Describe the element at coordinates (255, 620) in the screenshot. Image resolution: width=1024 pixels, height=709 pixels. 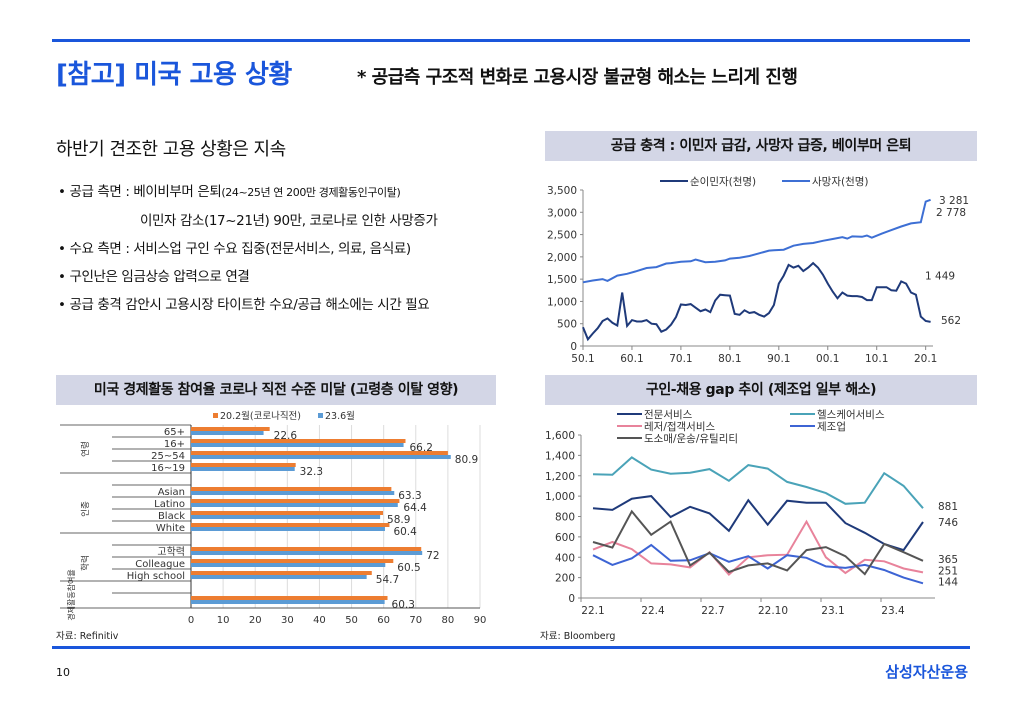
I see `x-tick-label: 20` at that location.